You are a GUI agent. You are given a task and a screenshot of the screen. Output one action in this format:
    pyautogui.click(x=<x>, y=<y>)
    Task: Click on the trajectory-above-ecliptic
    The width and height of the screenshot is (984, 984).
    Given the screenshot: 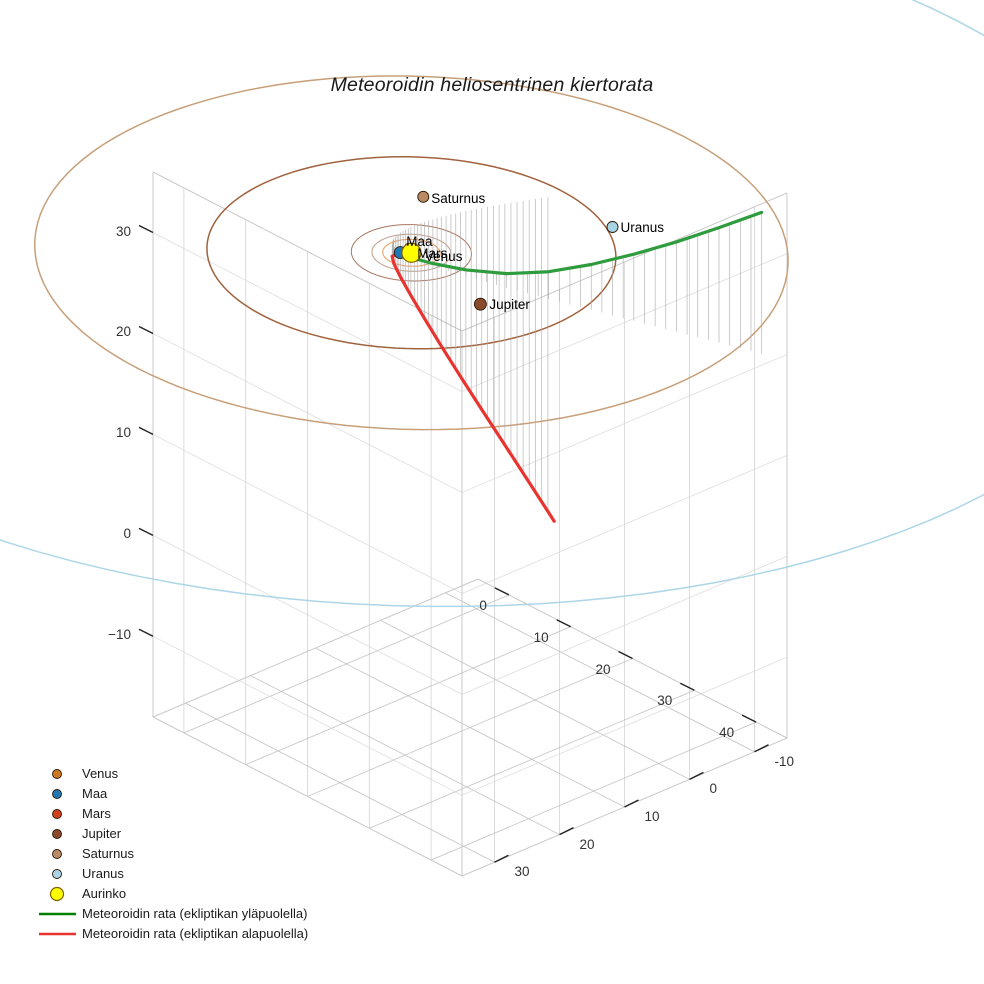 What is the action you would take?
    pyautogui.click(x=585, y=243)
    